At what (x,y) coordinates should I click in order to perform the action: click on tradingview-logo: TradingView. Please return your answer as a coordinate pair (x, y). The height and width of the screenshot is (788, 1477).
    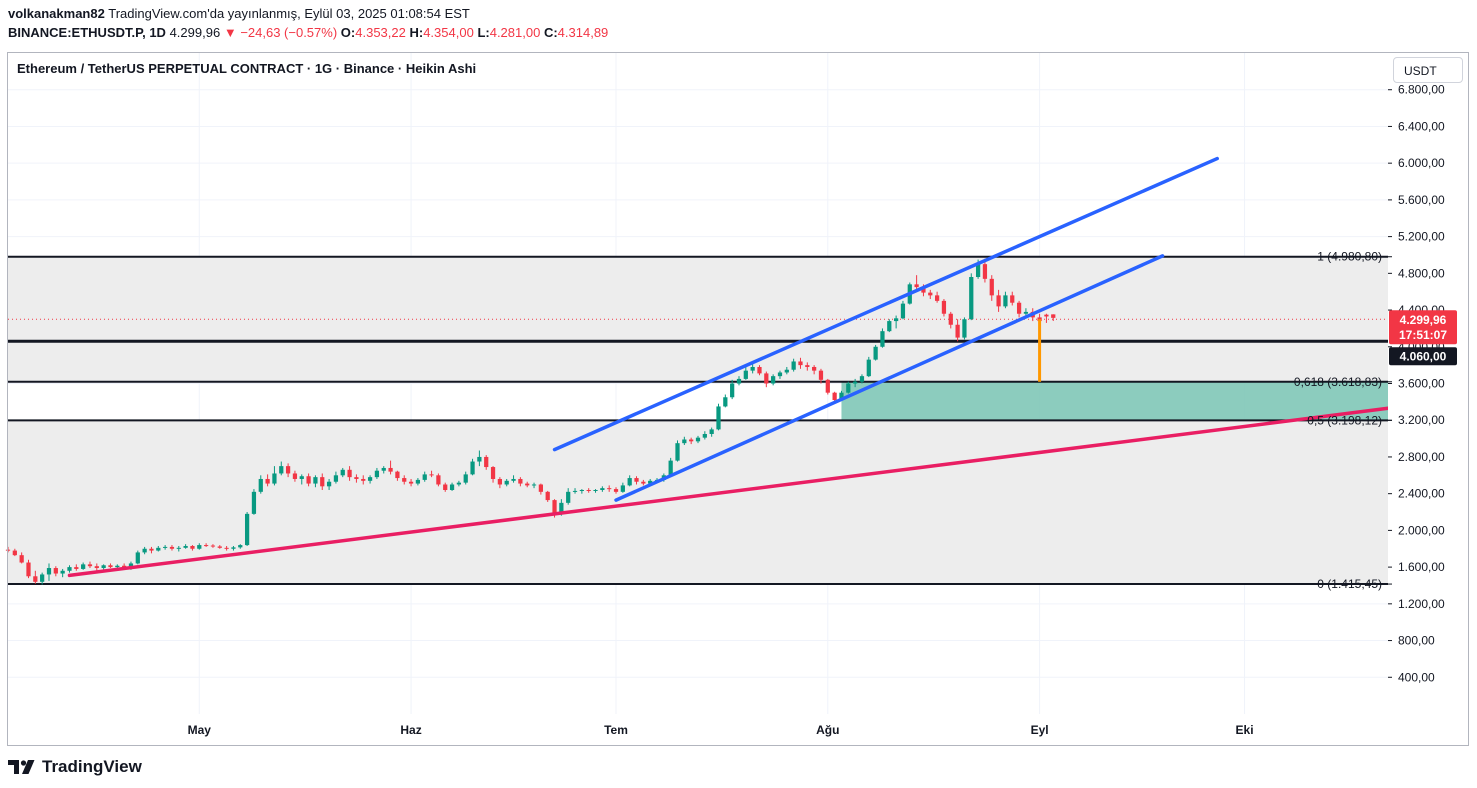
    Looking at the image, I should click on (75, 767).